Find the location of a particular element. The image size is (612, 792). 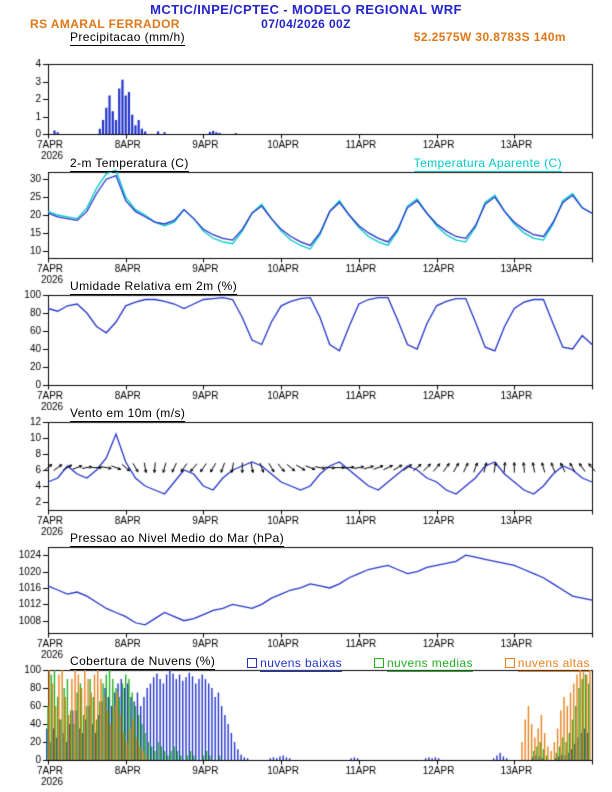

page-title: MCTIC/INPE/CPTEC - MODELO REGIONAL WRF is located at coordinates (306, 9).